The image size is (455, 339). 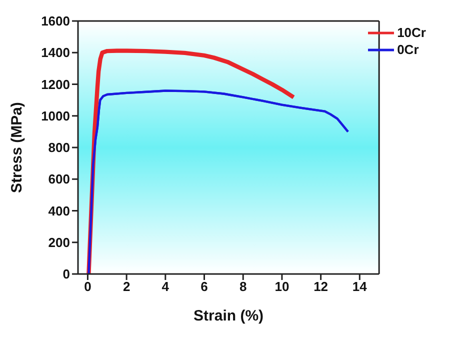 What do you see at coordinates (59, 148) in the screenshot?
I see `y-tick-label: 800` at bounding box center [59, 148].